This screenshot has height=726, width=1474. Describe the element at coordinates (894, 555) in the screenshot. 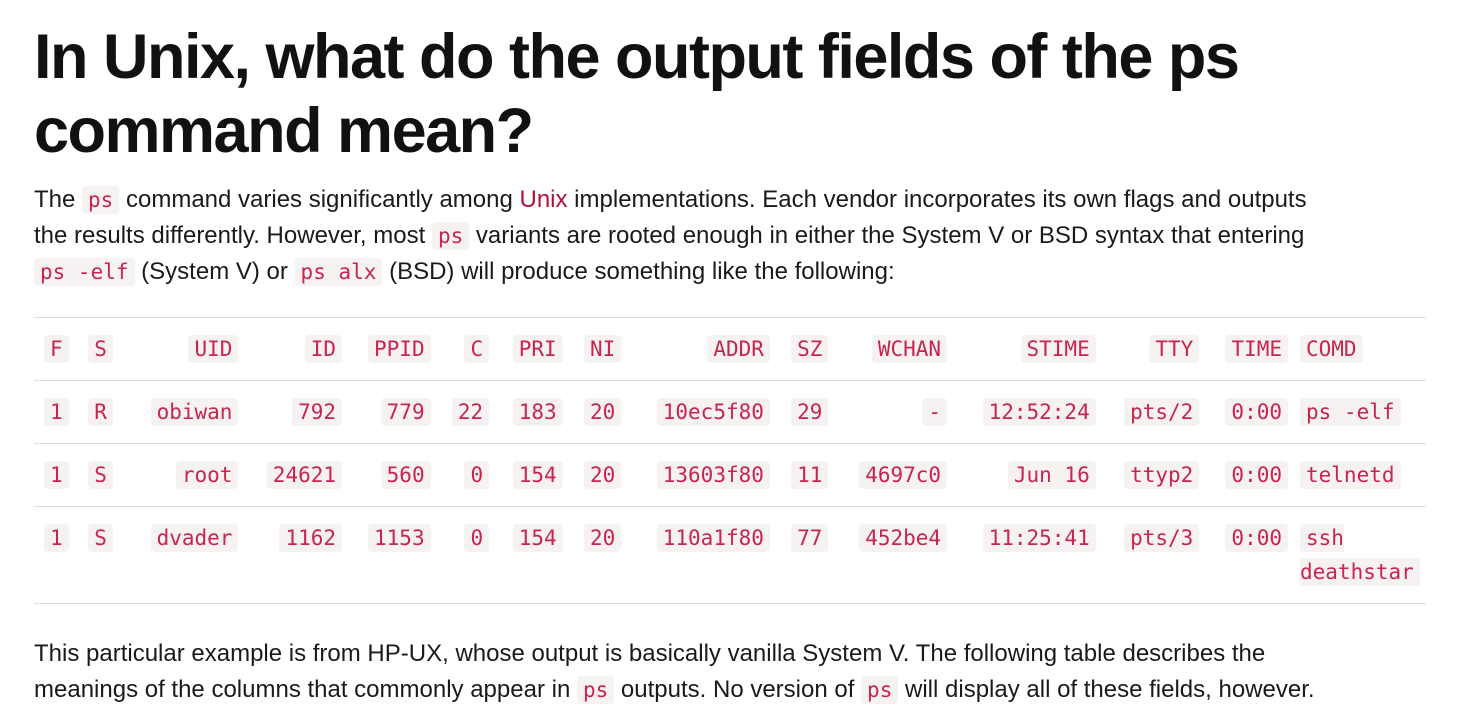

I see `table-cell: 452be4` at that location.